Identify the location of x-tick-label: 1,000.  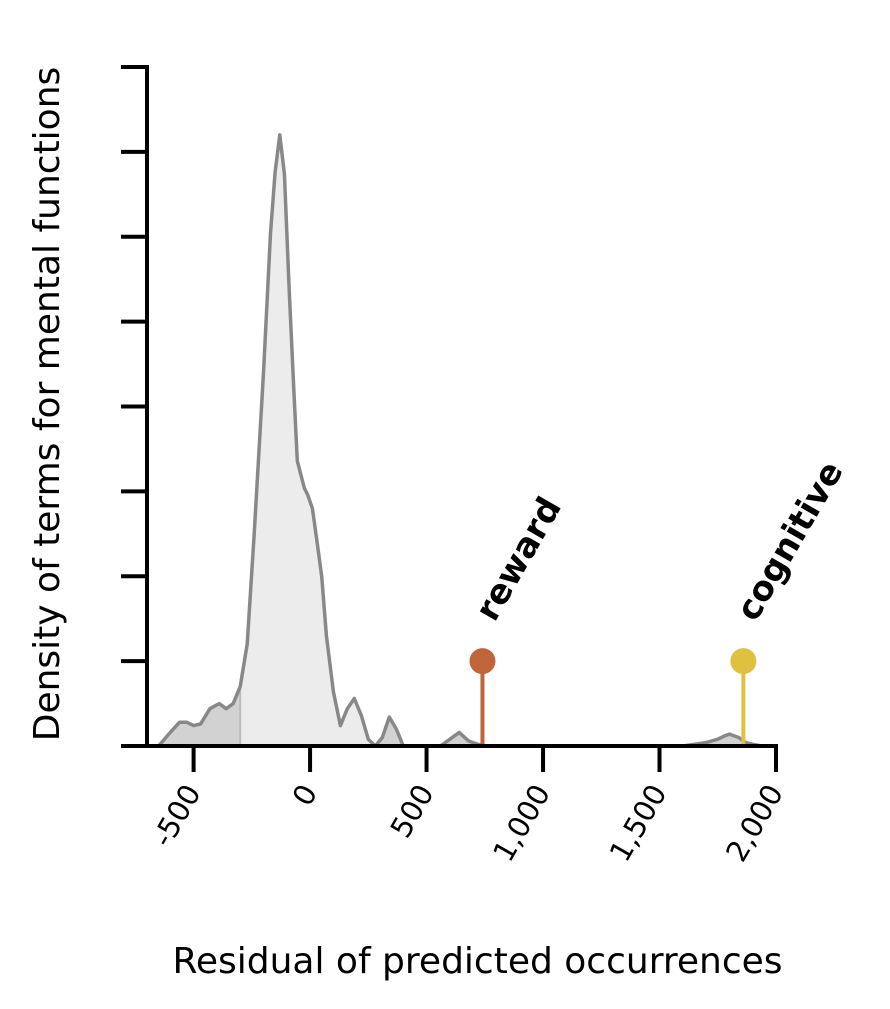
(521, 823).